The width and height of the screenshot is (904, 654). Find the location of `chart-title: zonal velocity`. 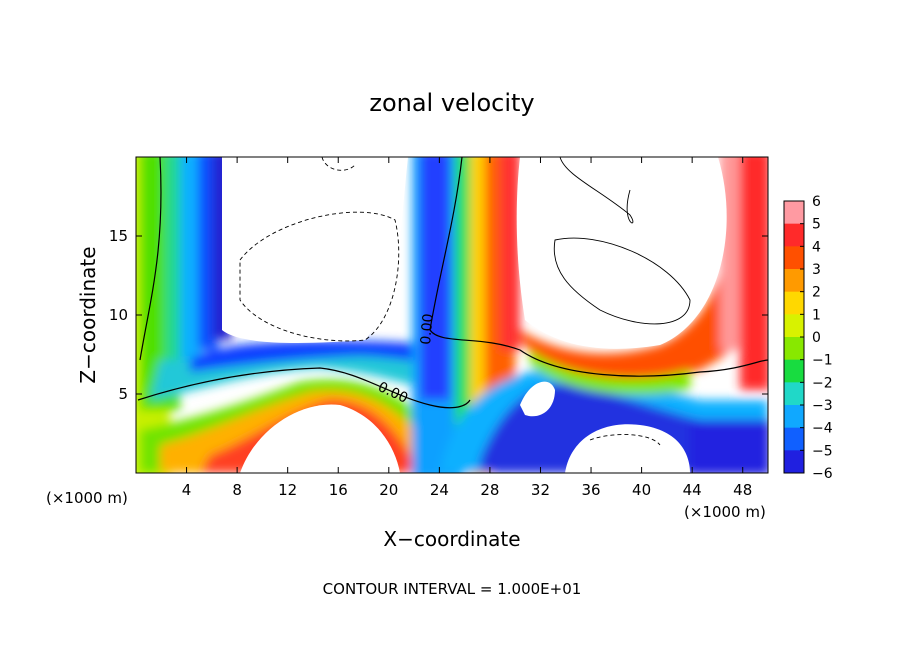

chart-title: zonal velocity is located at coordinates (451, 103).